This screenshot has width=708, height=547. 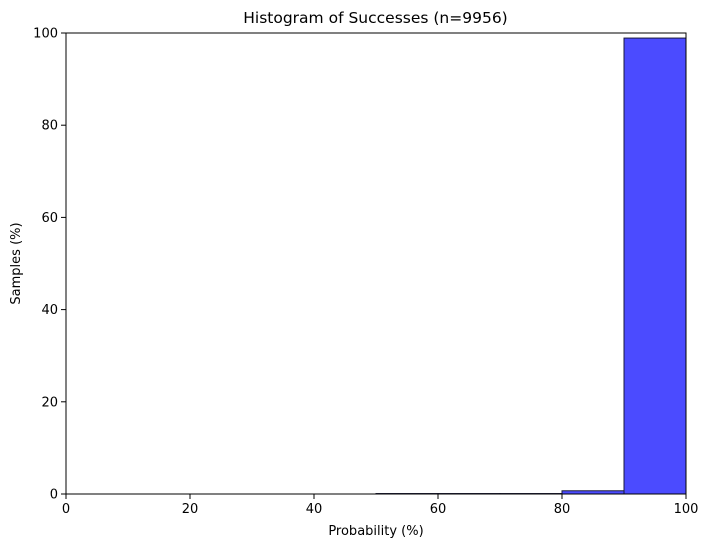 I want to click on x-tick-label-3: 60, so click(x=438, y=509).